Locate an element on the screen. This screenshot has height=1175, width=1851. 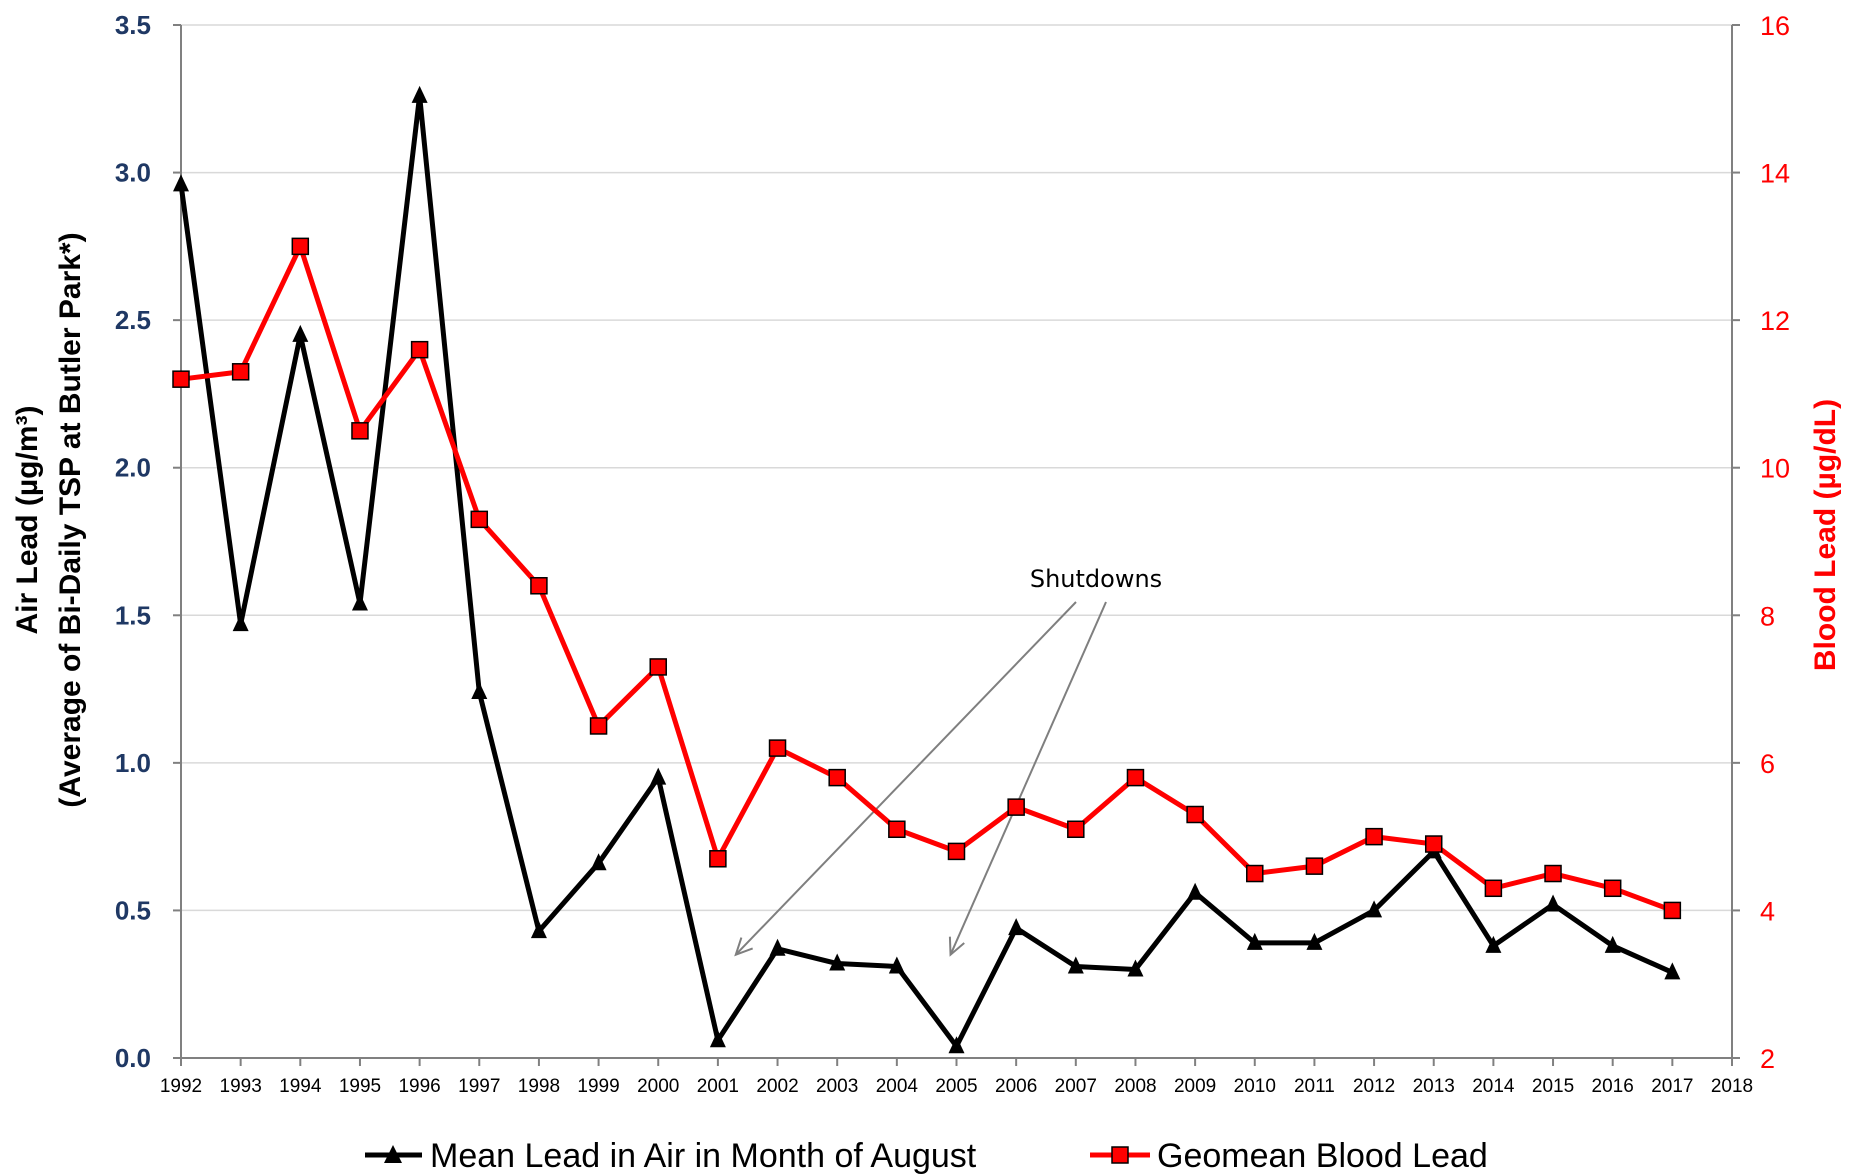
x-tick-label: 1999 is located at coordinates (598, 1086).